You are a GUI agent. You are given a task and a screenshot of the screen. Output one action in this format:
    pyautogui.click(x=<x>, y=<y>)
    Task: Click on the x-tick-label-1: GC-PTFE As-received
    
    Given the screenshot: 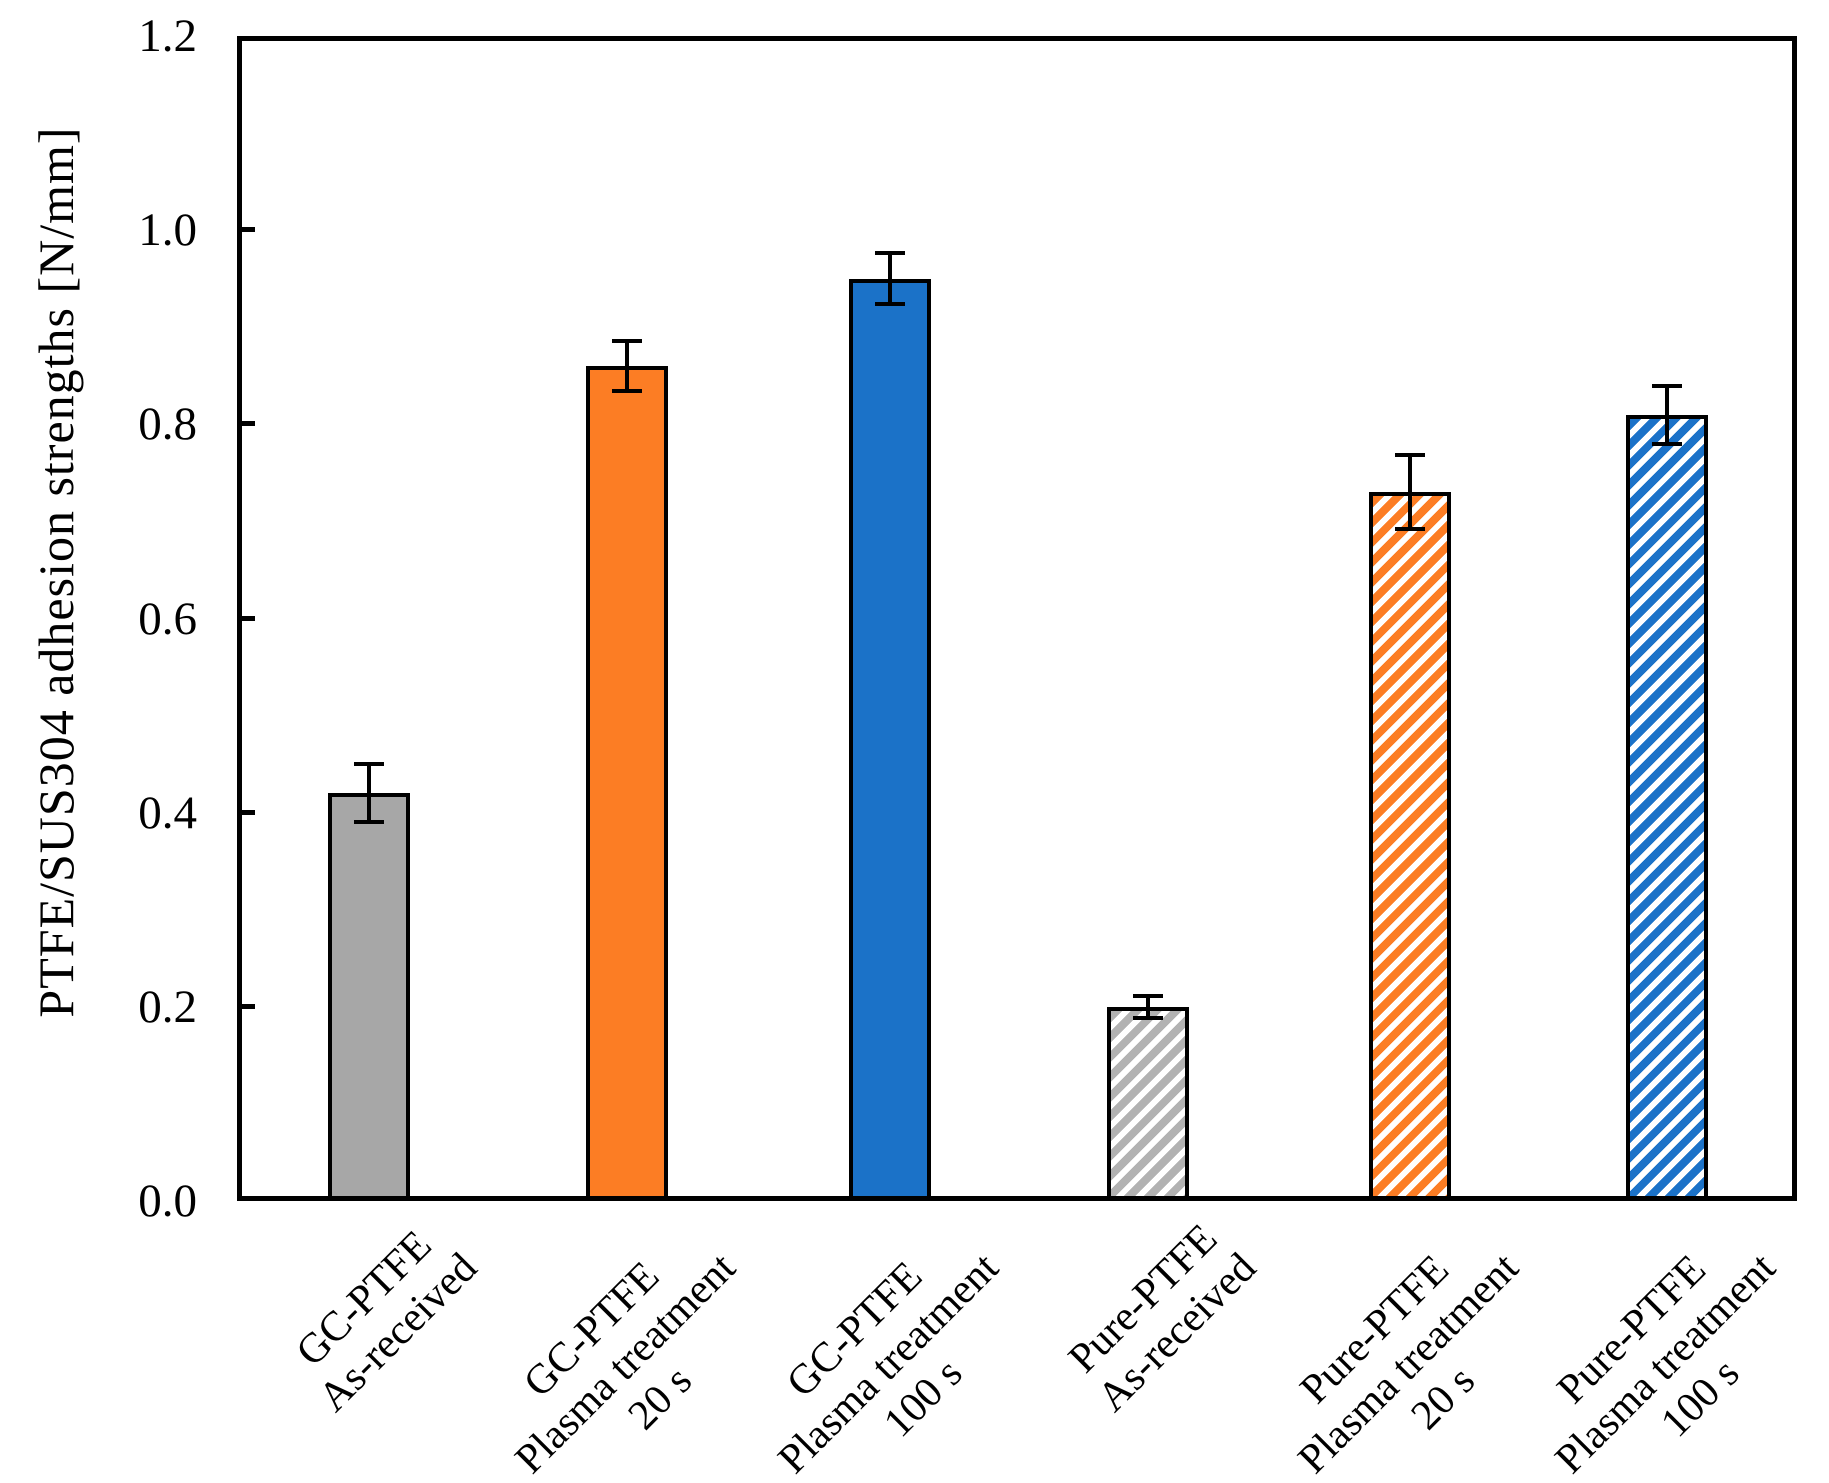 What is the action you would take?
    pyautogui.click(x=382, y=1316)
    